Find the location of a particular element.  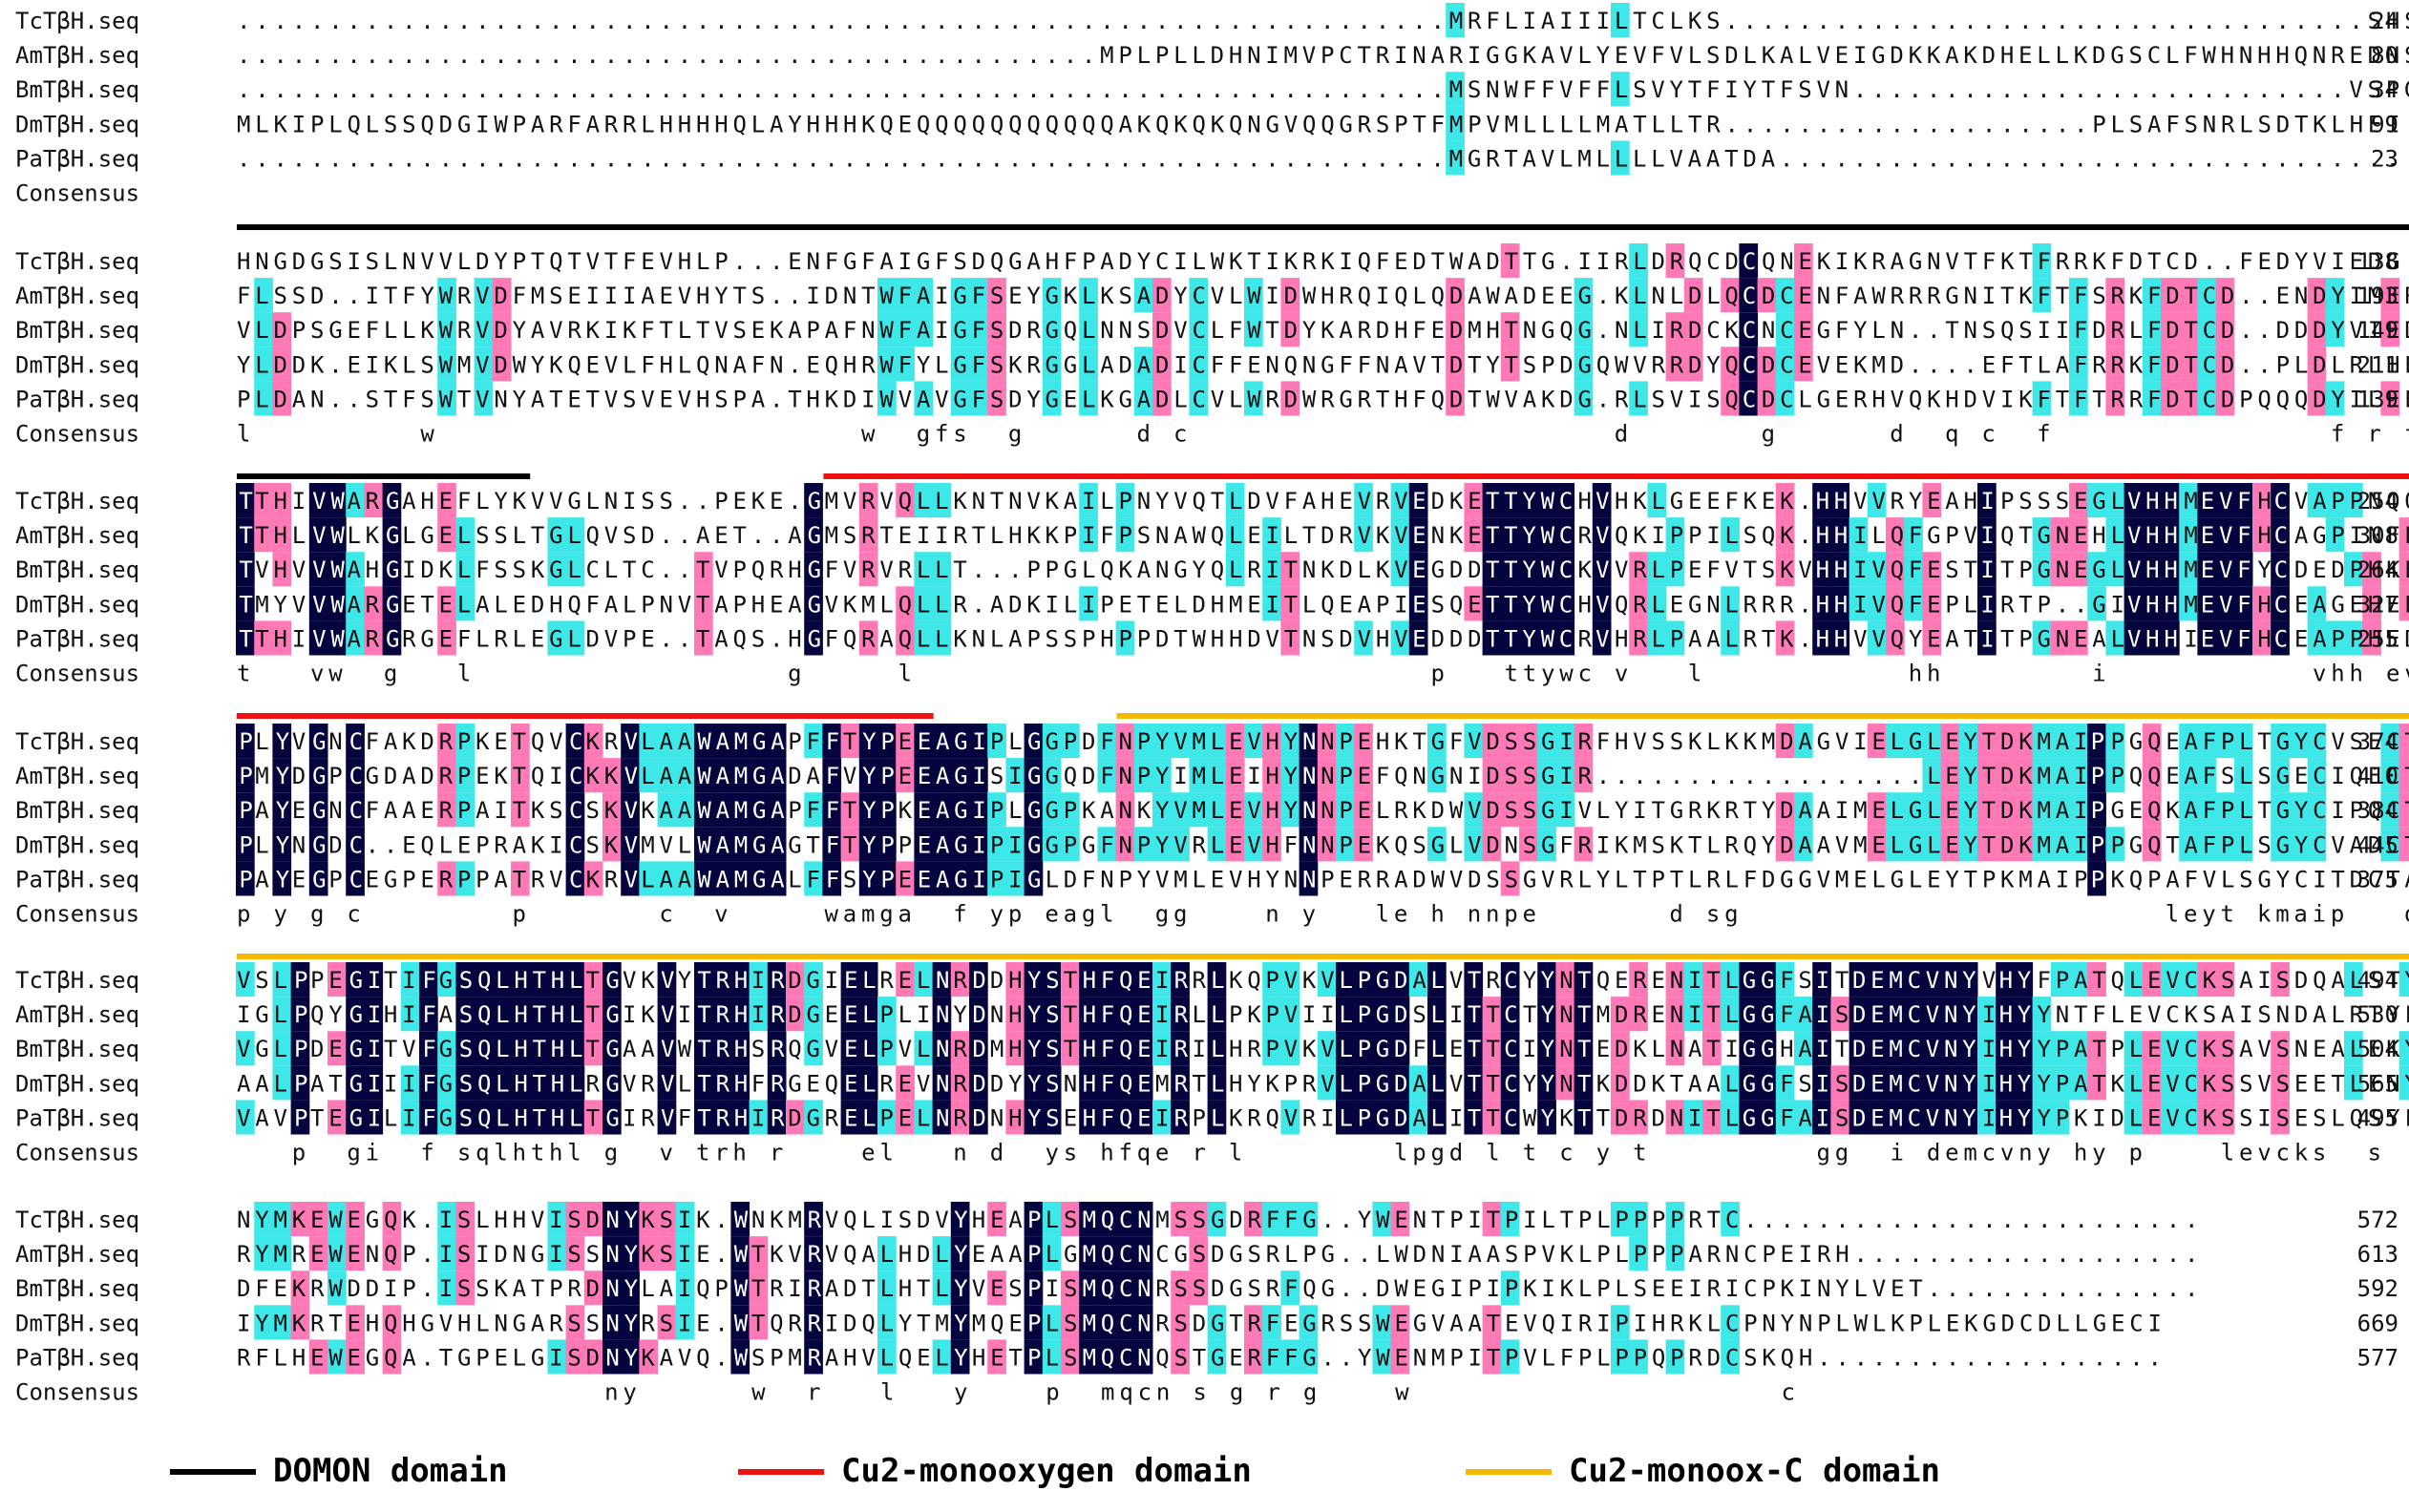

residue-letter: R is located at coordinates (778, 1117).